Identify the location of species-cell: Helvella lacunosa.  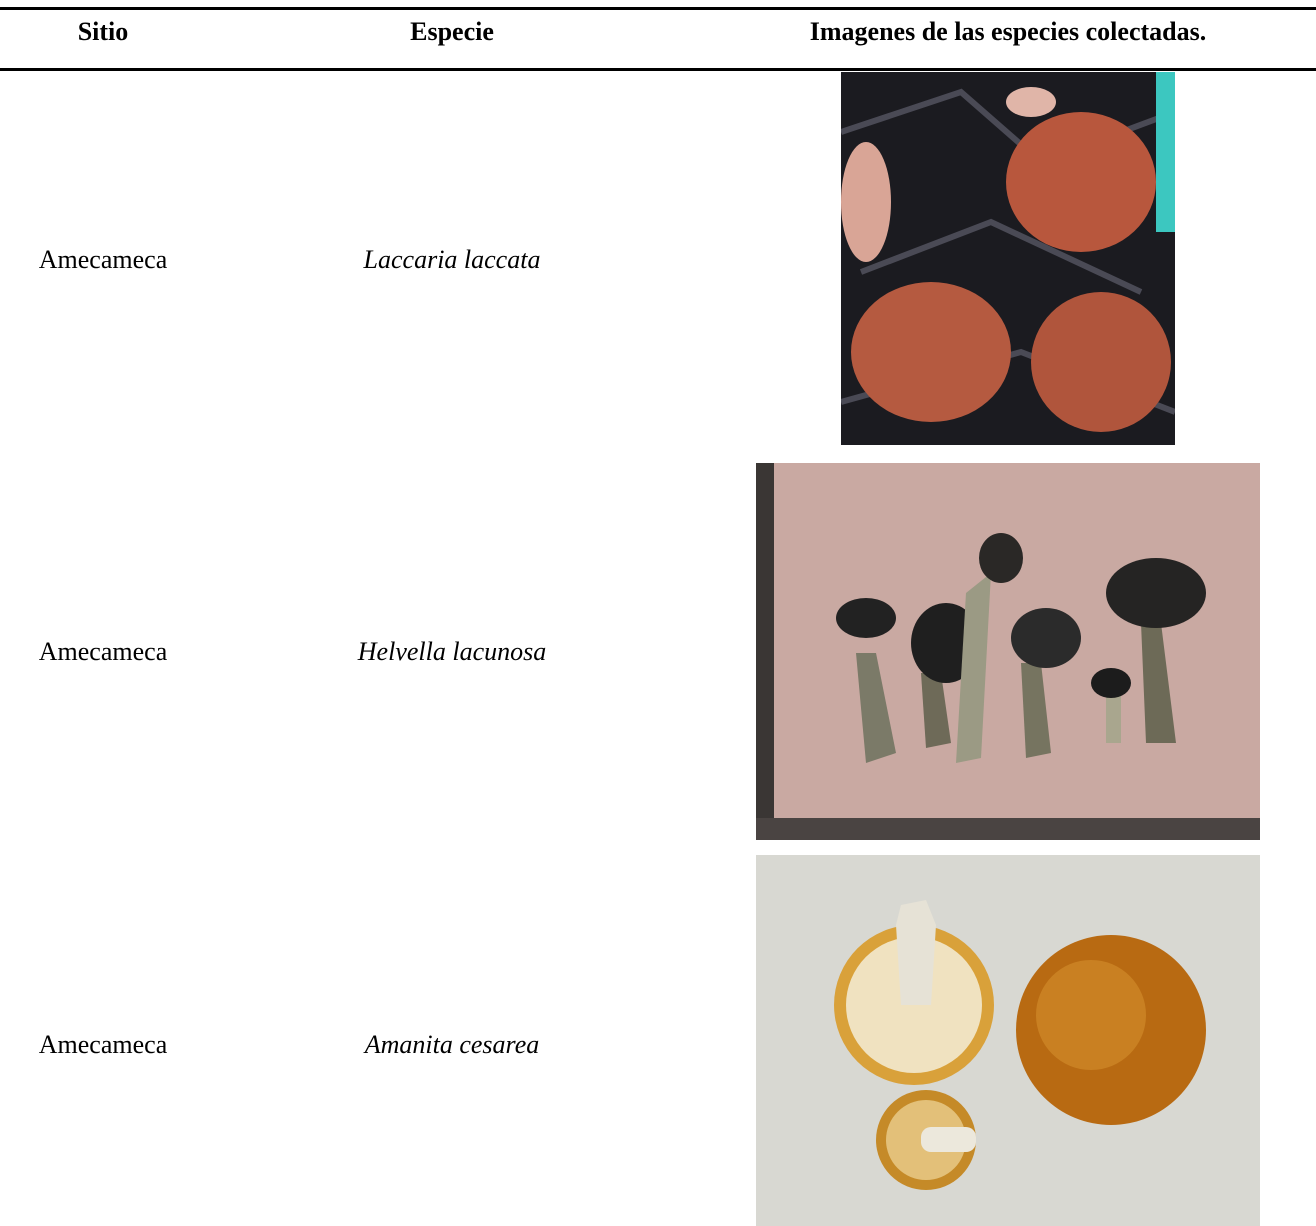
(452, 651).